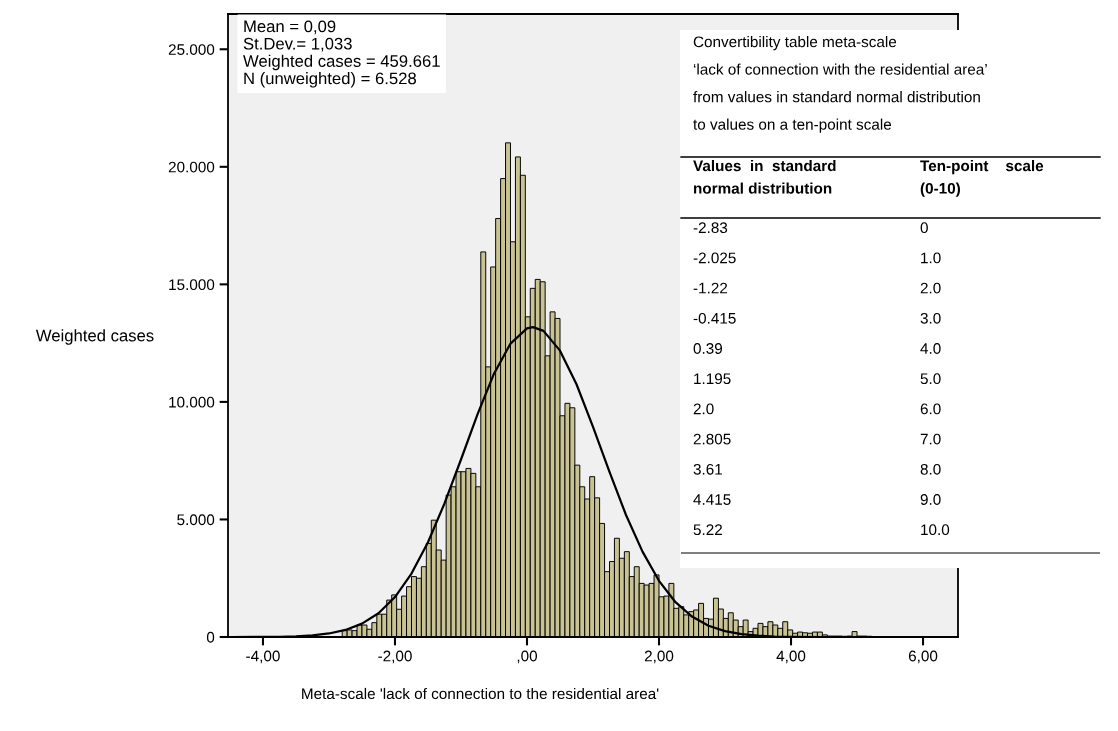 This screenshot has width=1118, height=731. Describe the element at coordinates (659, 657) in the screenshot. I see `x-tick-label: 2,00` at that location.